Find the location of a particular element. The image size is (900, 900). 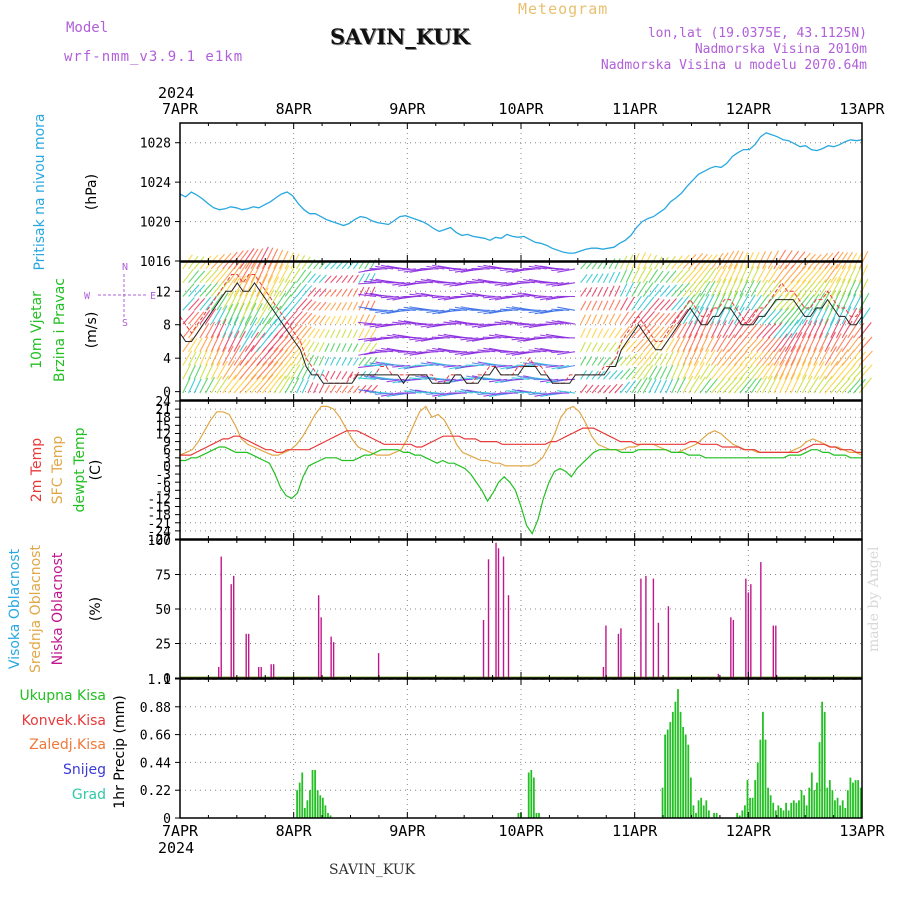

ylabel-cloud-high: Visoka Oblacnost is located at coordinates (15, 608).